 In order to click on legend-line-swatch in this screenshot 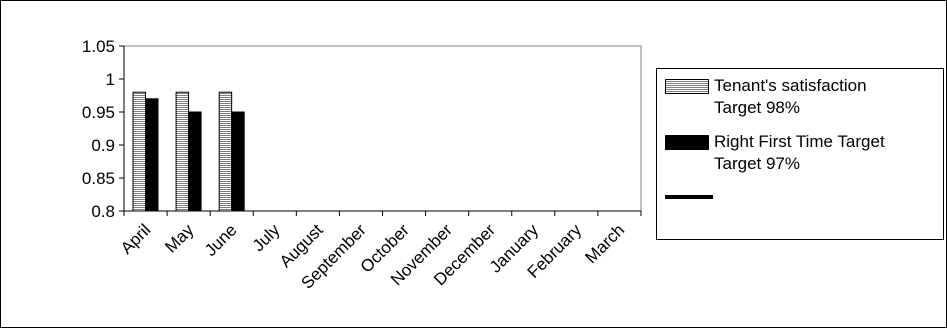, I will do `click(689, 197)`.